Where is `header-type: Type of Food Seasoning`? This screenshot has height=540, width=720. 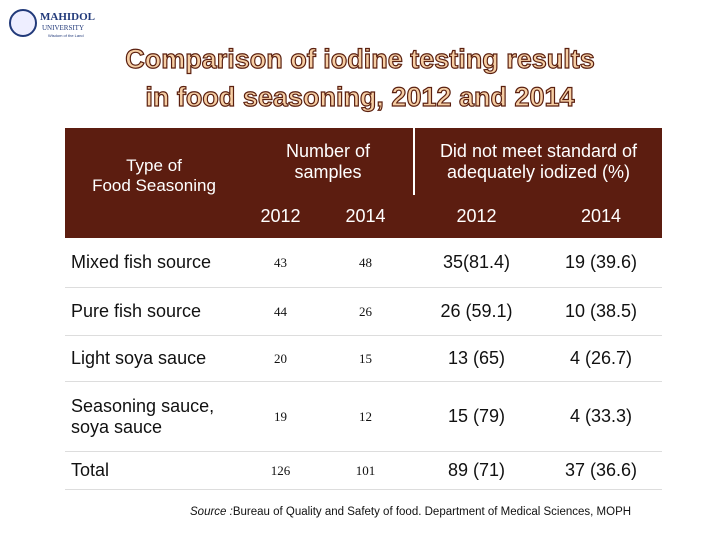 header-type: Type of Food Seasoning is located at coordinates (154, 183).